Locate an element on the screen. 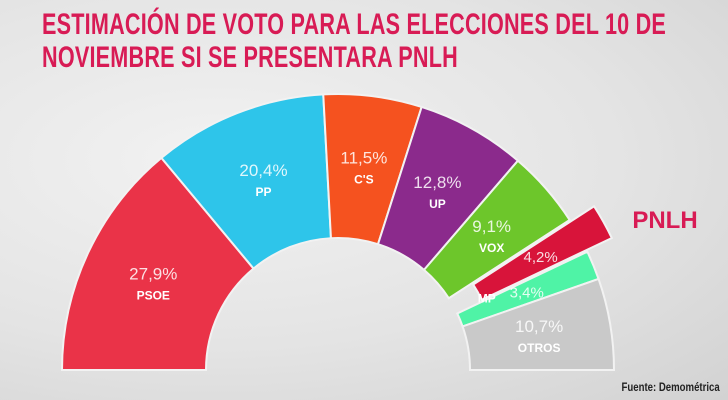 This screenshot has width=728, height=400. source-note: Fuente: Demométrica is located at coordinates (670, 387).